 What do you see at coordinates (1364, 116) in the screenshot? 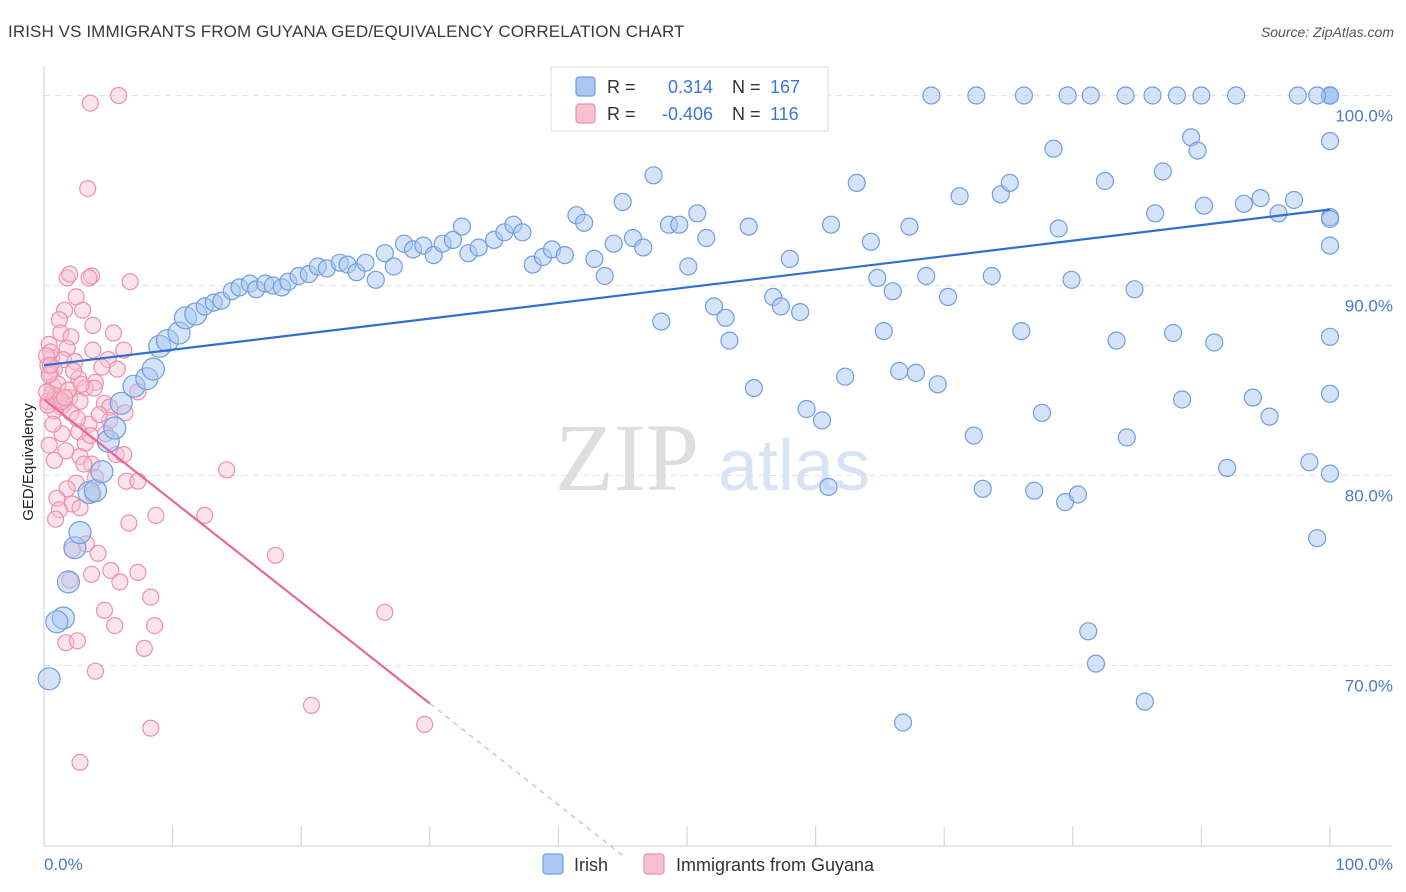
I see `y-tick-label: 100.0%` at bounding box center [1364, 116].